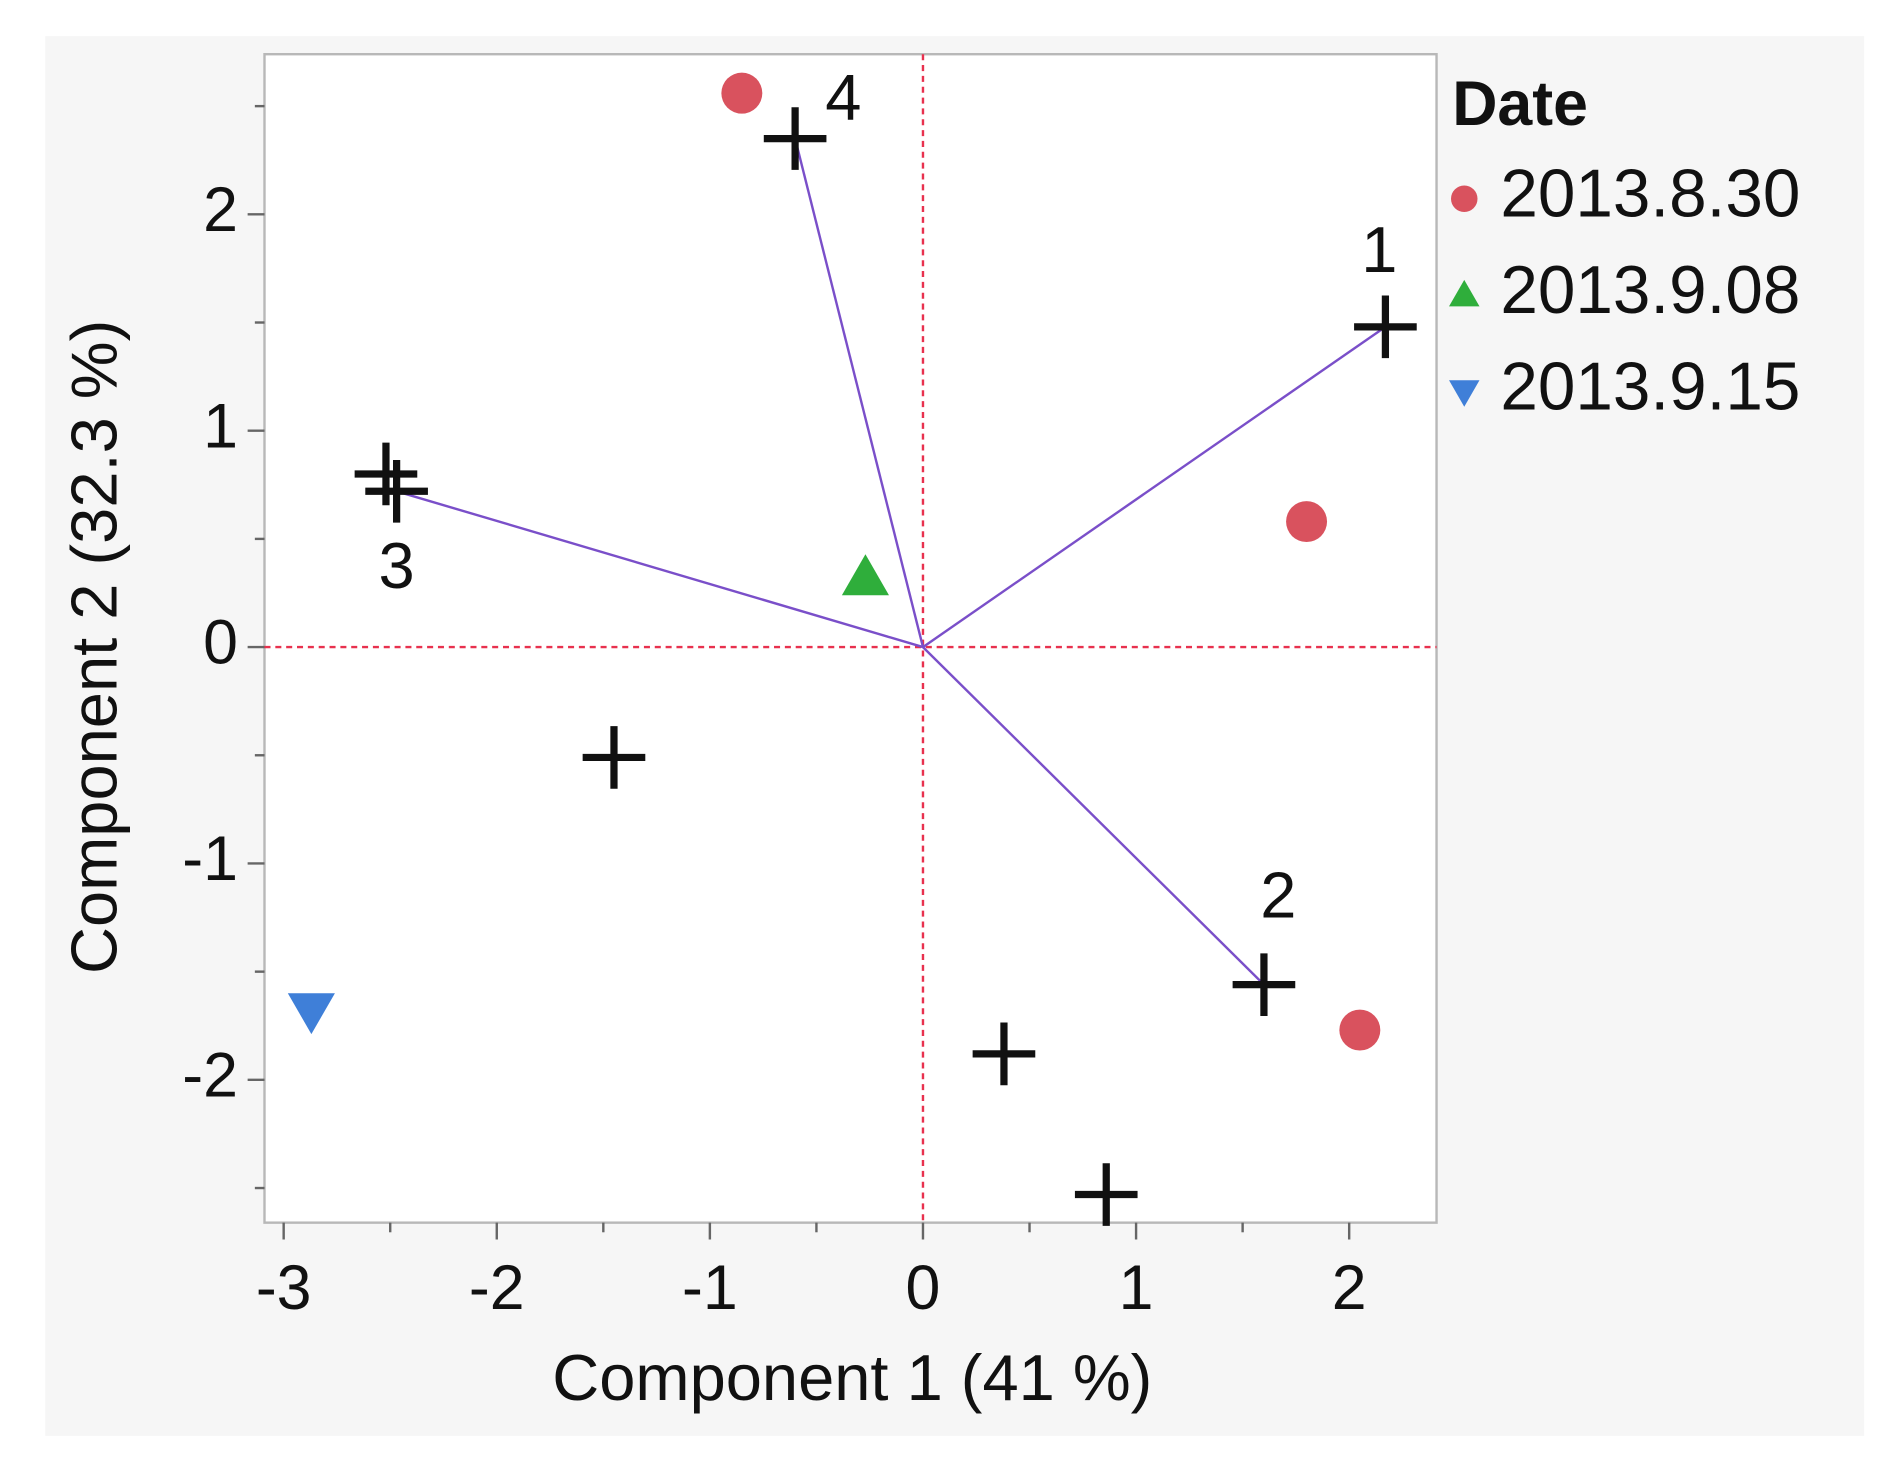 The width and height of the screenshot is (1901, 1472). What do you see at coordinates (710, 1288) in the screenshot?
I see `x-tick-label: -1` at bounding box center [710, 1288].